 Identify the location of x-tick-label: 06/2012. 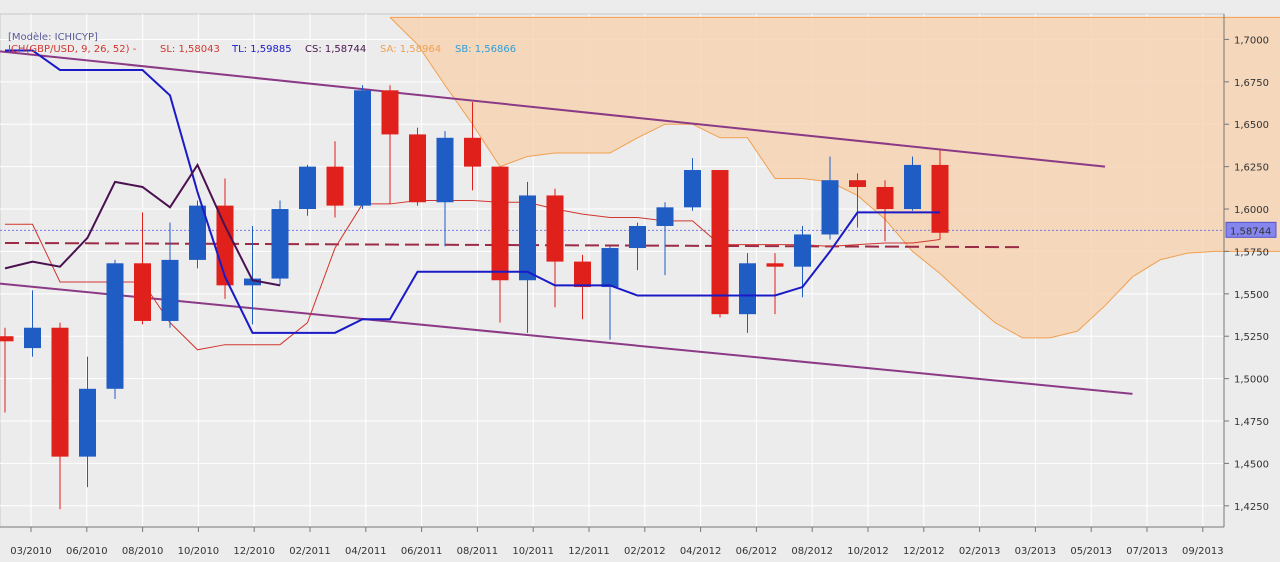
(757, 551).